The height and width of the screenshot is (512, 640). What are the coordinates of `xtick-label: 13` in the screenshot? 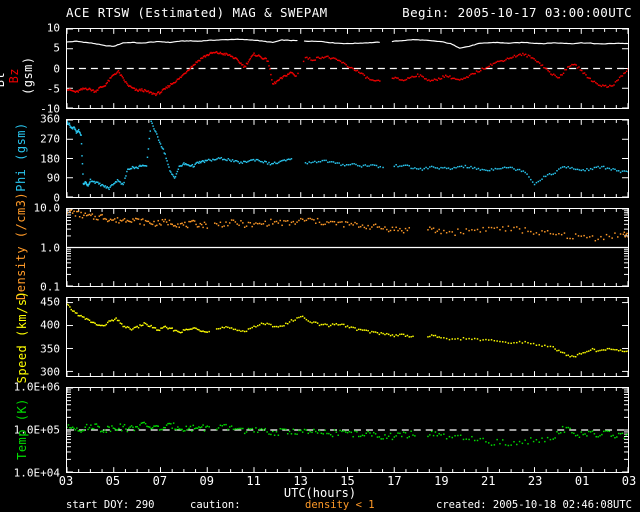 It's located at (300, 481).